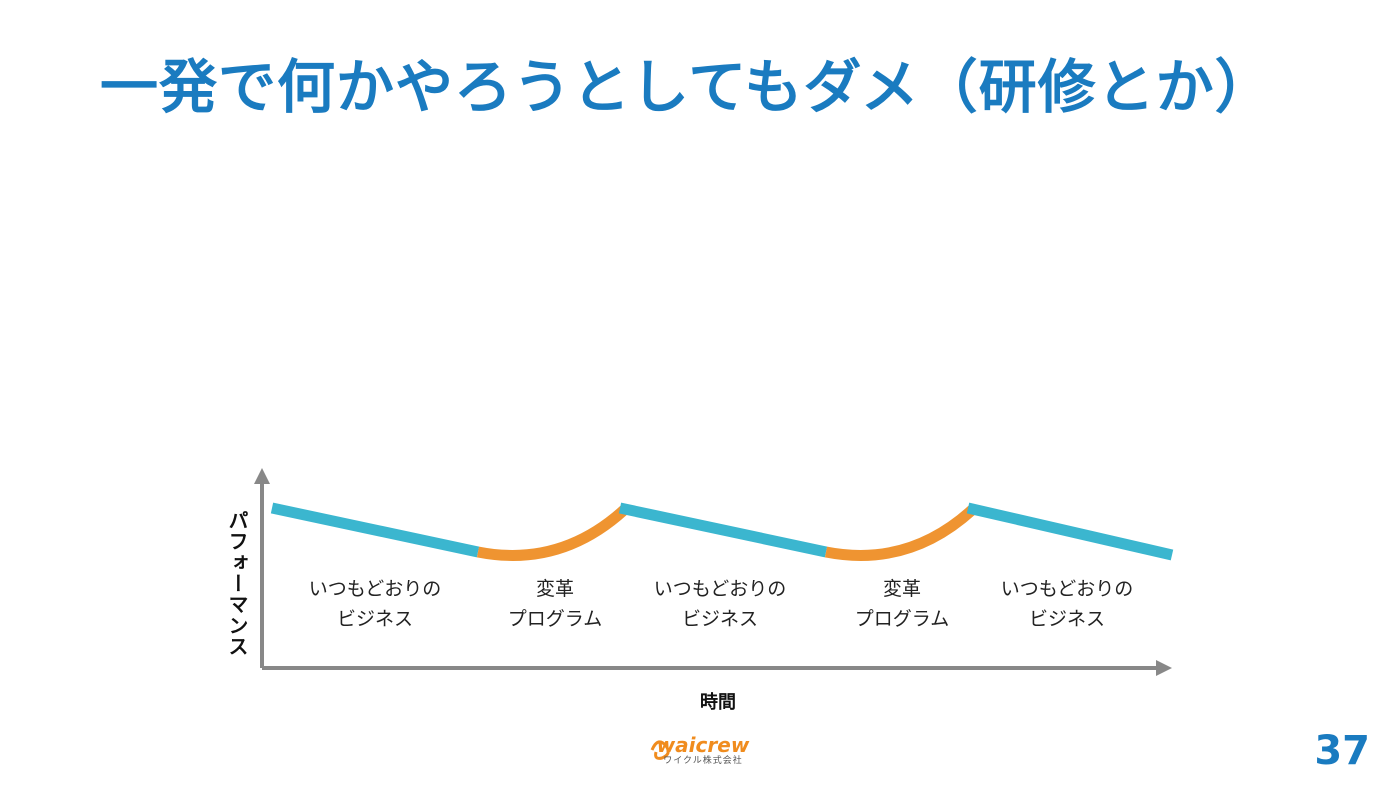  Describe the element at coordinates (720, 604) in the screenshot. I see `phase-label-3: いつもどおりの ビジネス` at that location.